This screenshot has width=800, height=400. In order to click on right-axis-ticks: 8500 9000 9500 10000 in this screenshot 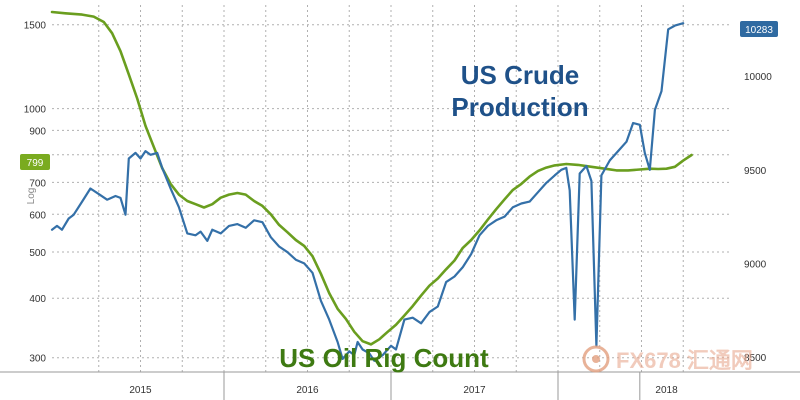, I will do `click(758, 218)`.